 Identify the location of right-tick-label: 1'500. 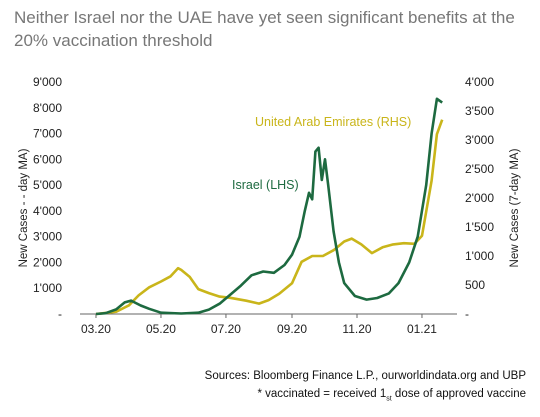
(479, 227).